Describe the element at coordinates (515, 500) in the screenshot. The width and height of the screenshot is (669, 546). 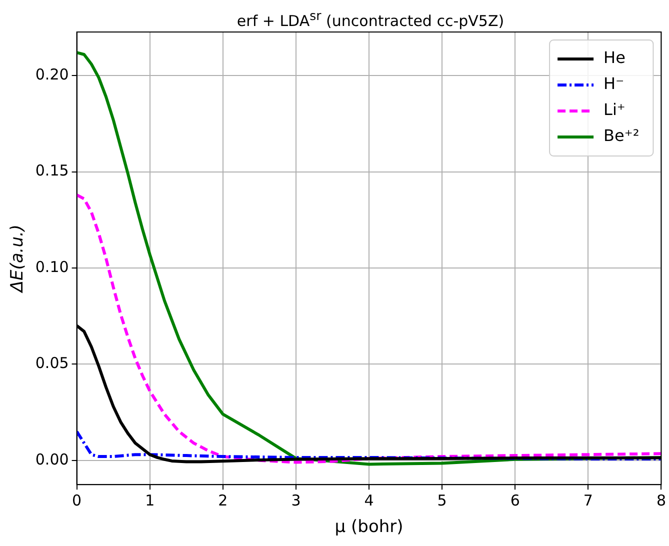
I see `x-tick-label: 6` at that location.